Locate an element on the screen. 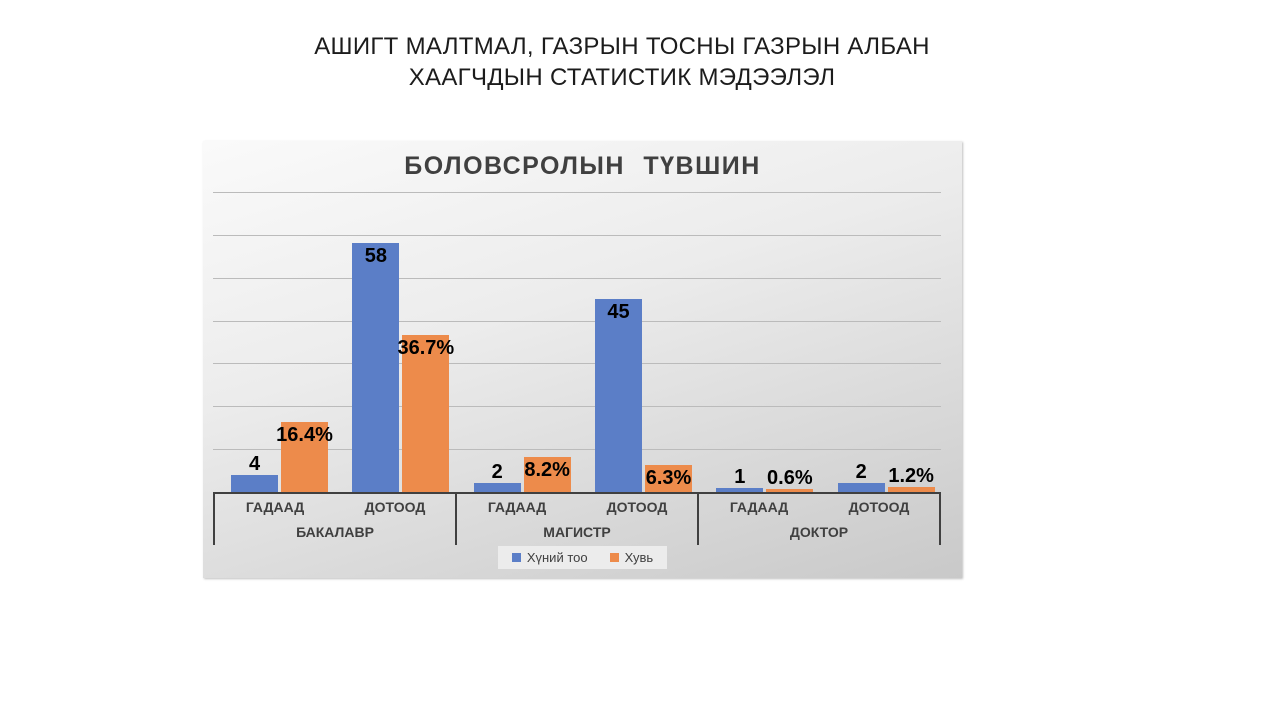 This screenshot has height=720, width=1280. bar-label-percent: 1.2% is located at coordinates (911, 475).